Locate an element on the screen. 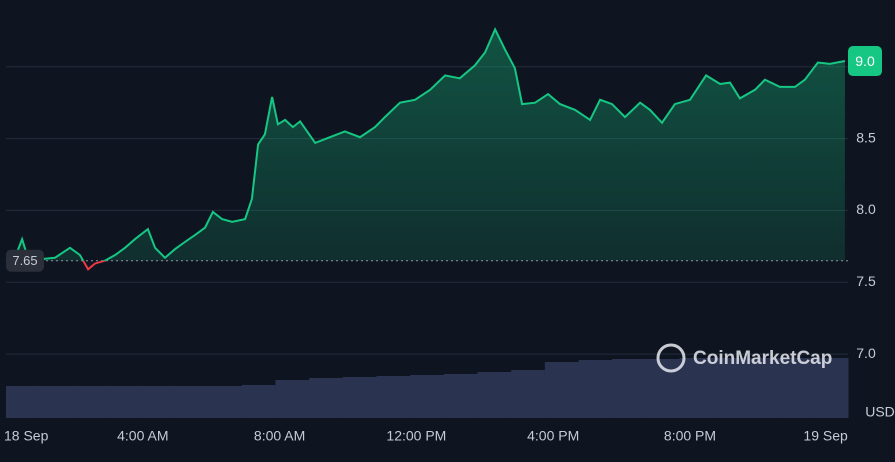  price-label-bg is located at coordinates (865, 61).